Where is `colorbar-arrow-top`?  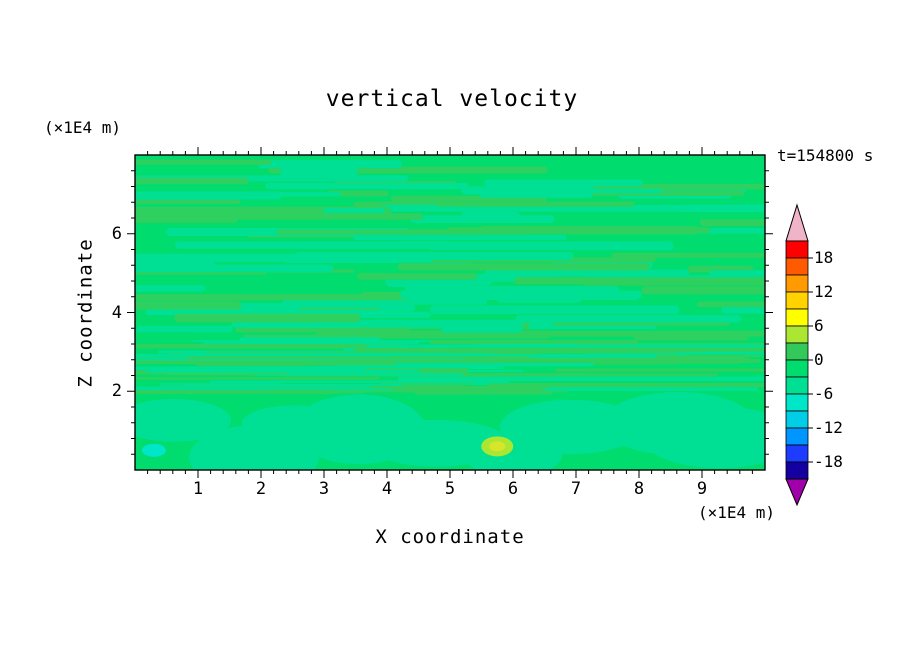 colorbar-arrow-top is located at coordinates (797, 222).